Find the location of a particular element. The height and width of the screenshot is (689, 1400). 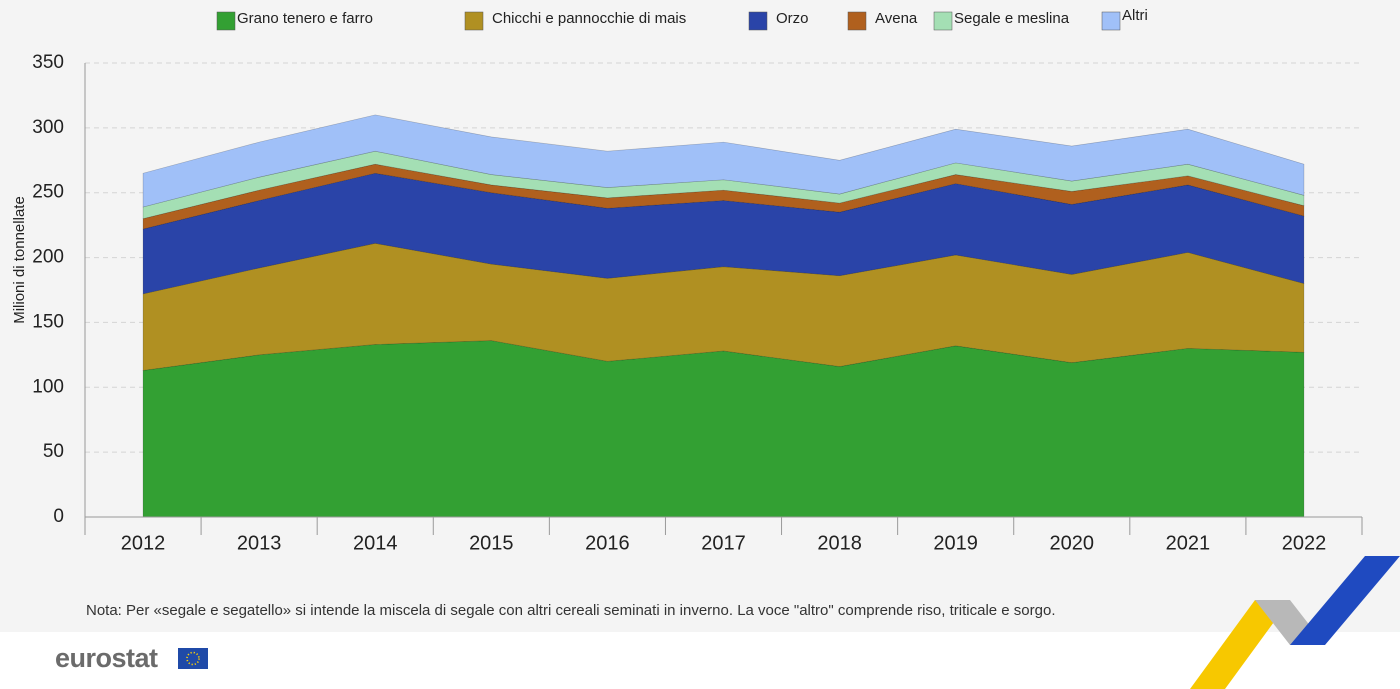

x-tick-label: 2012 is located at coordinates (143, 543).